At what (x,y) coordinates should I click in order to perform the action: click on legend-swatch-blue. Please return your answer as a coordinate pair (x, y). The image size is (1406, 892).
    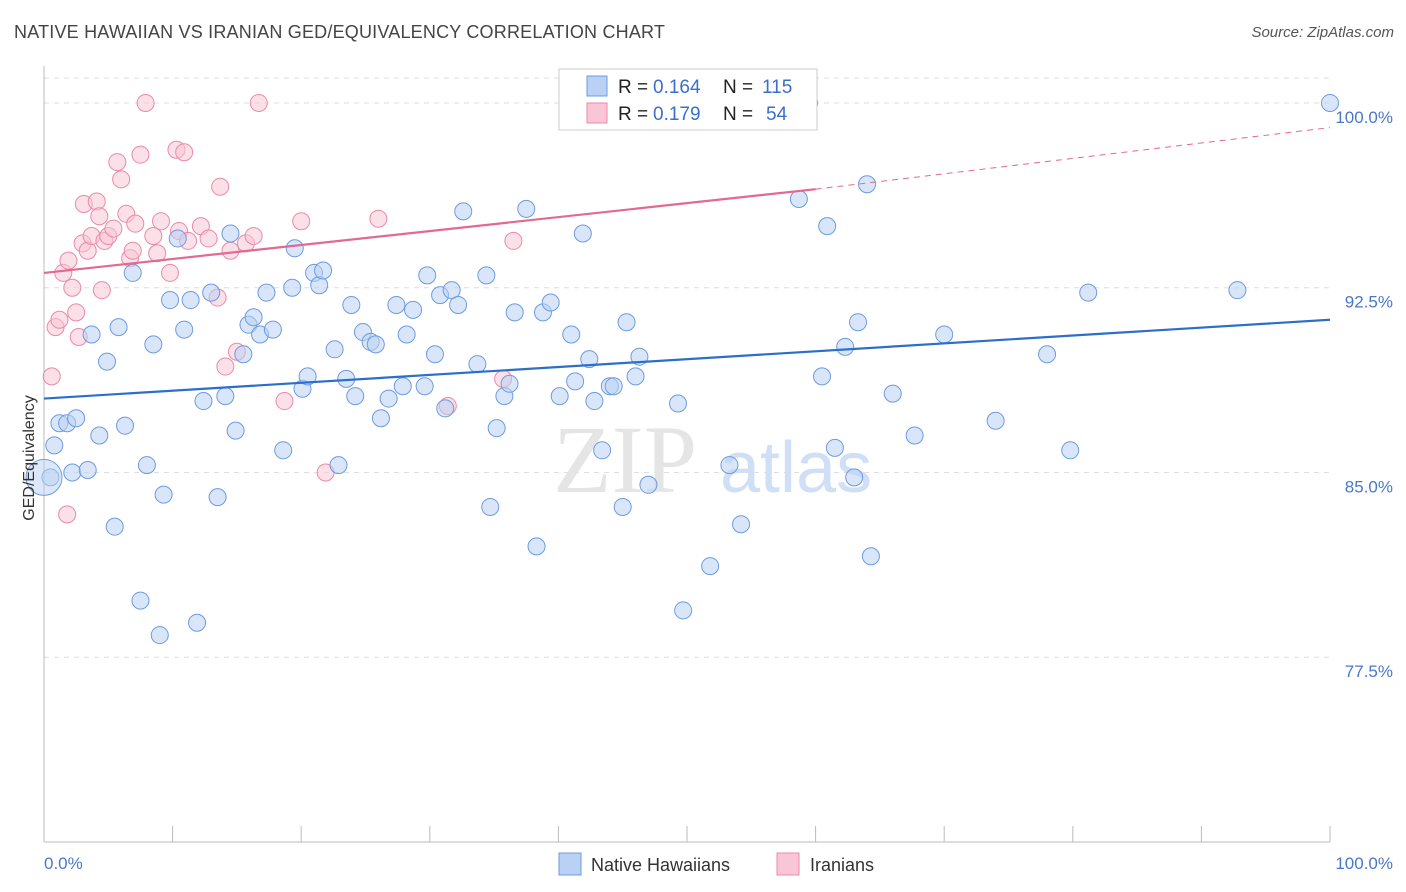
    Looking at the image, I should click on (597, 86).